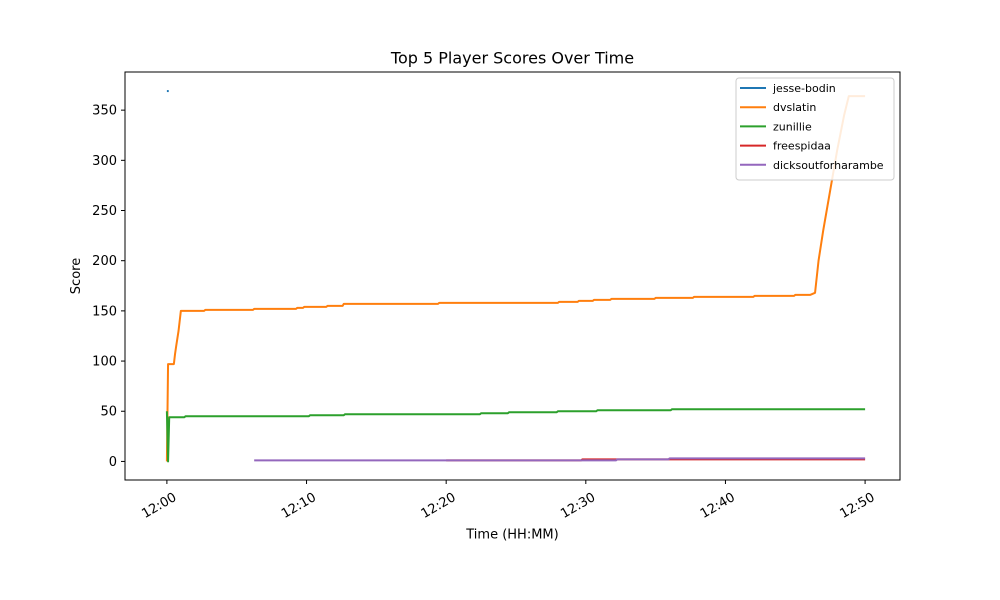  Describe the element at coordinates (515, 435) in the screenshot. I see `series-line-zunillie` at that location.